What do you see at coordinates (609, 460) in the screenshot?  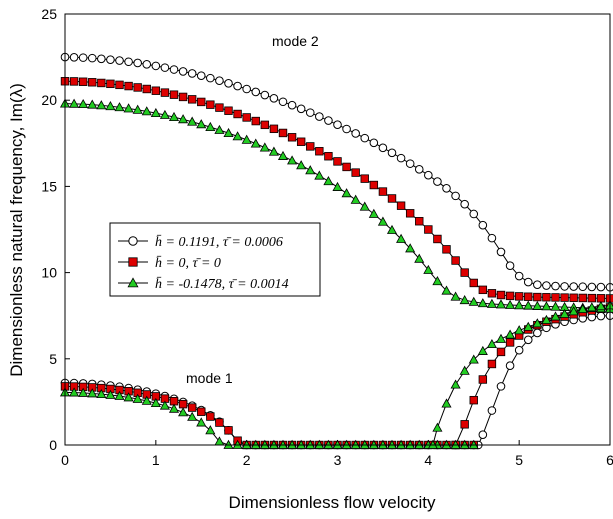 I see `x-tick-label: 6` at bounding box center [609, 460].